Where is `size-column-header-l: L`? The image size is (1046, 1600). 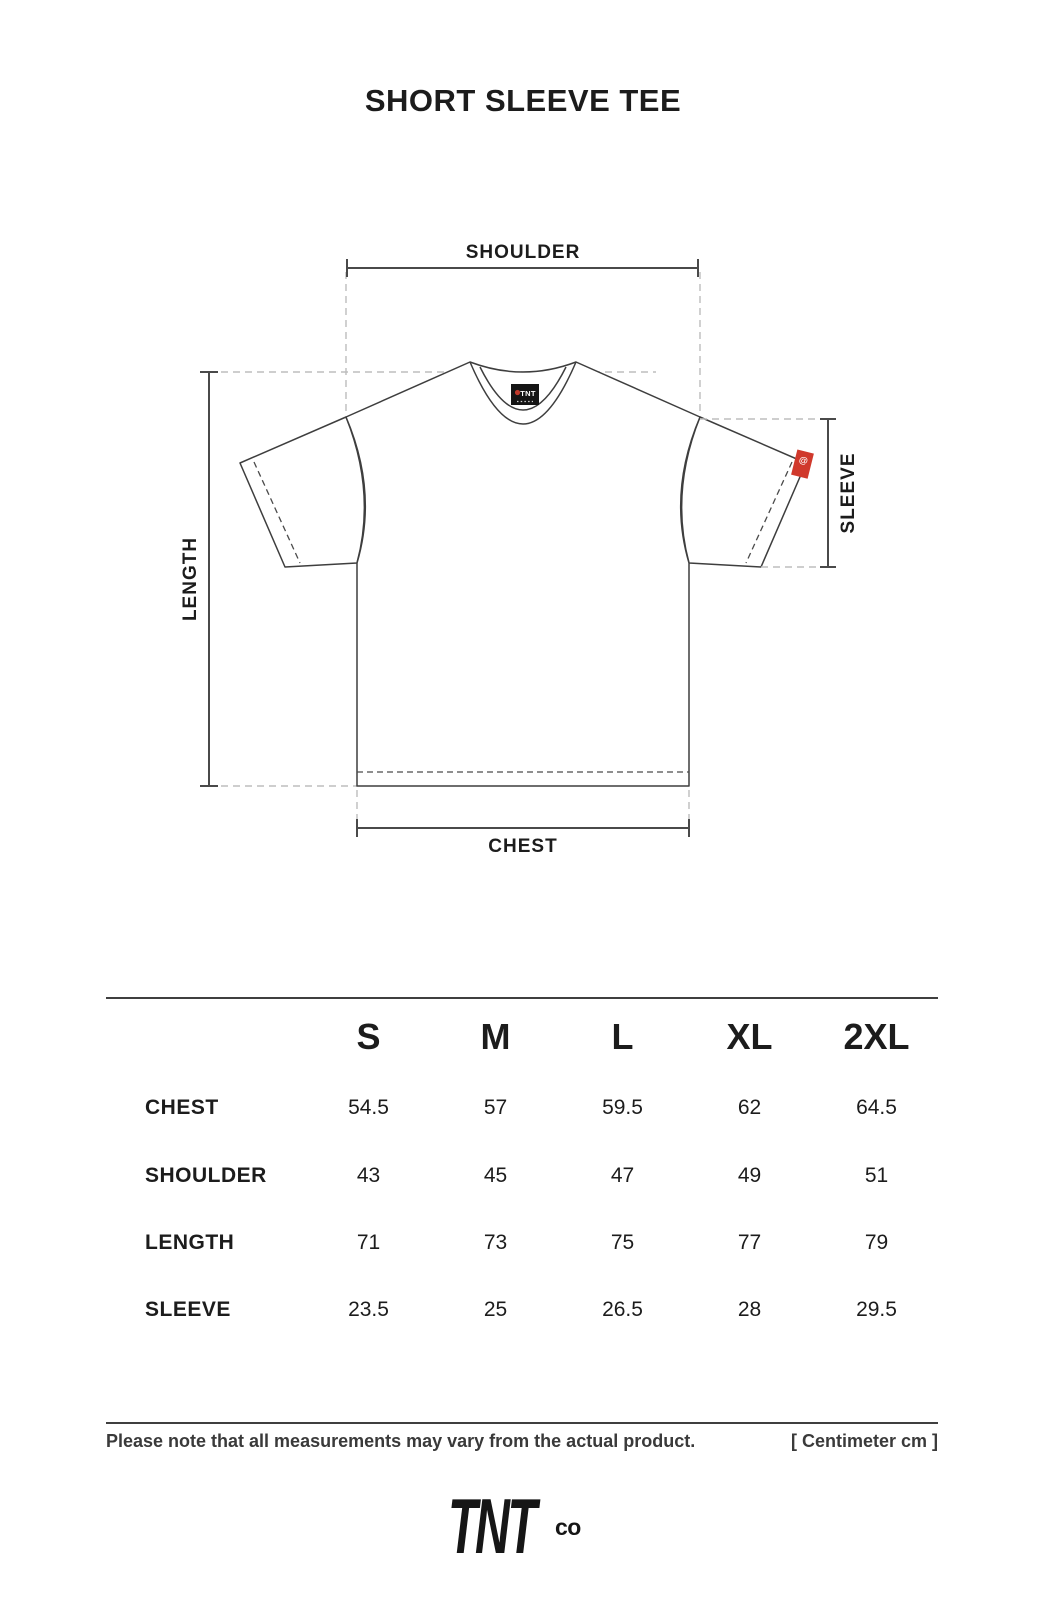 size-column-header-l: L is located at coordinates (622, 1036).